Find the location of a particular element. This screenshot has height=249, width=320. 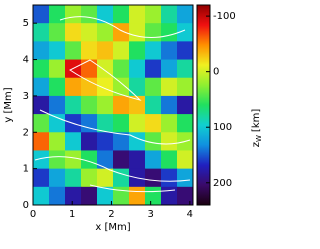

y-tick-label: 5 is located at coordinates (26, 23).